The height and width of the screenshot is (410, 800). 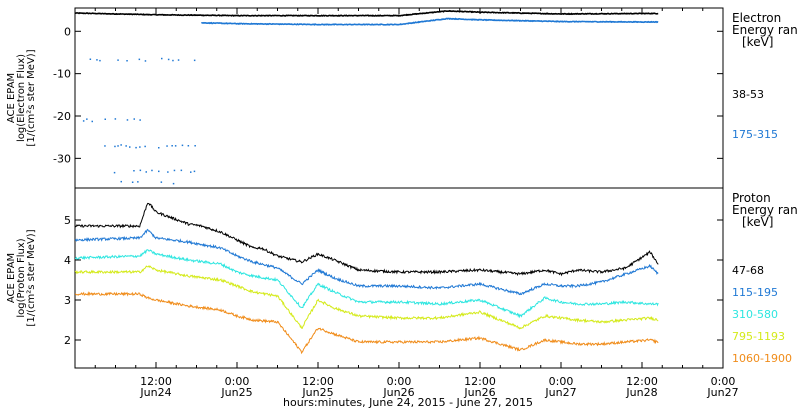 I want to click on y-tick-label: -30, so click(x=62, y=158).